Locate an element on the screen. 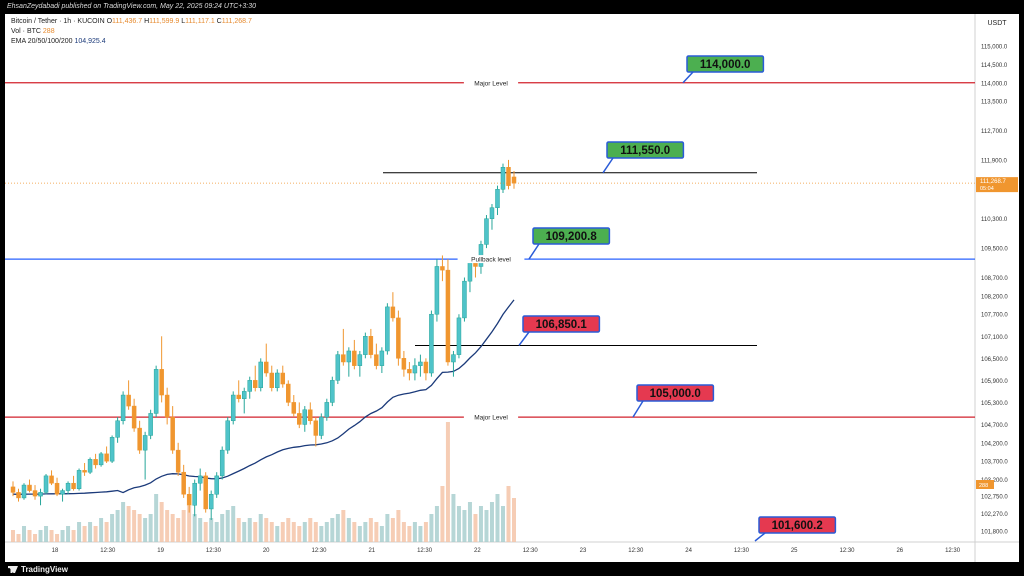 Image resolution: width=1024 pixels, height=576 pixels. callout-label: 114,000.0 is located at coordinates (725, 65).